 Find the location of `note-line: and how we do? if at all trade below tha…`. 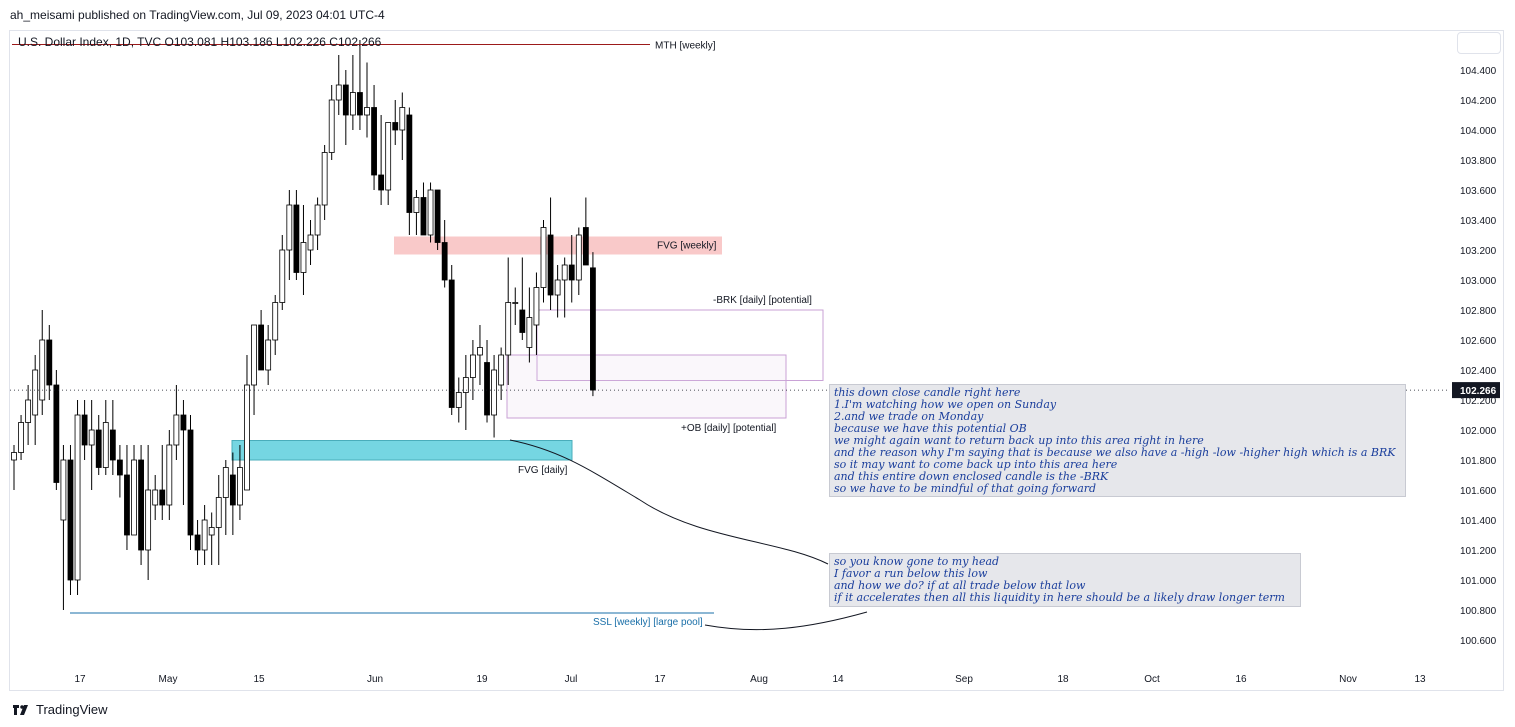

note-line: and how we do? if at all trade below tha… is located at coordinates (960, 585).